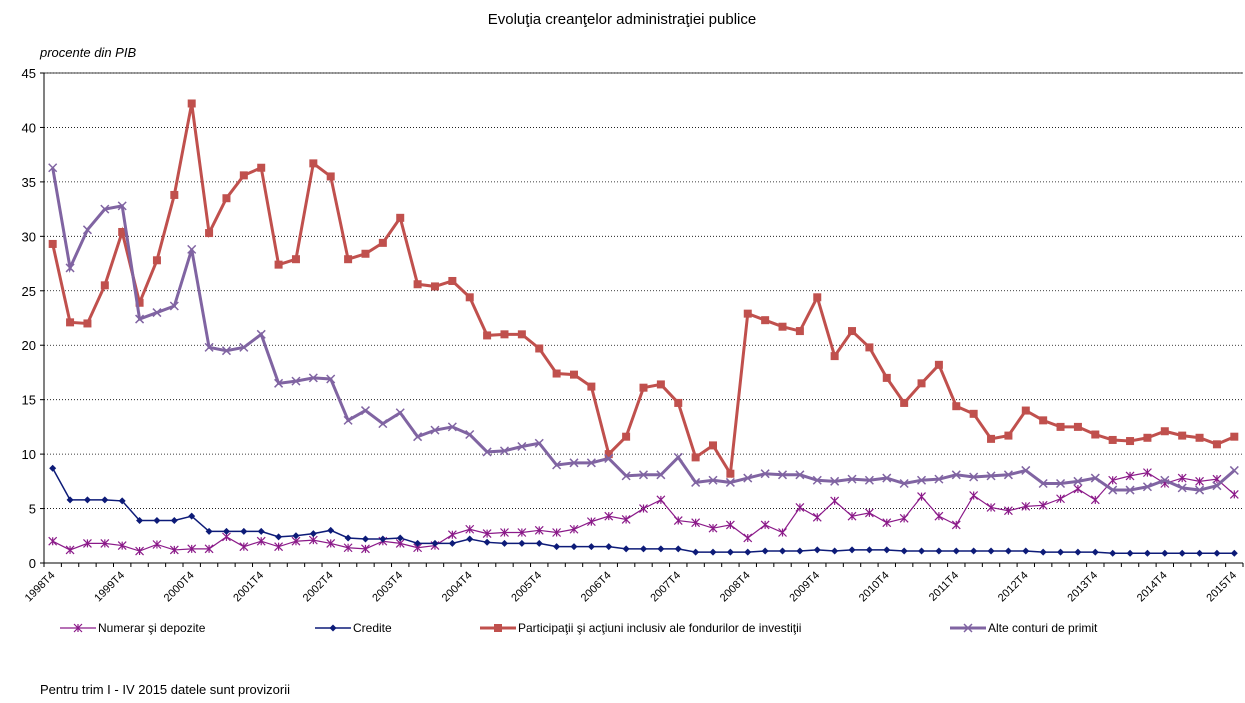 The height and width of the screenshot is (703, 1245). Describe the element at coordinates (29, 454) in the screenshot. I see `y-tick-label: 10` at that location.